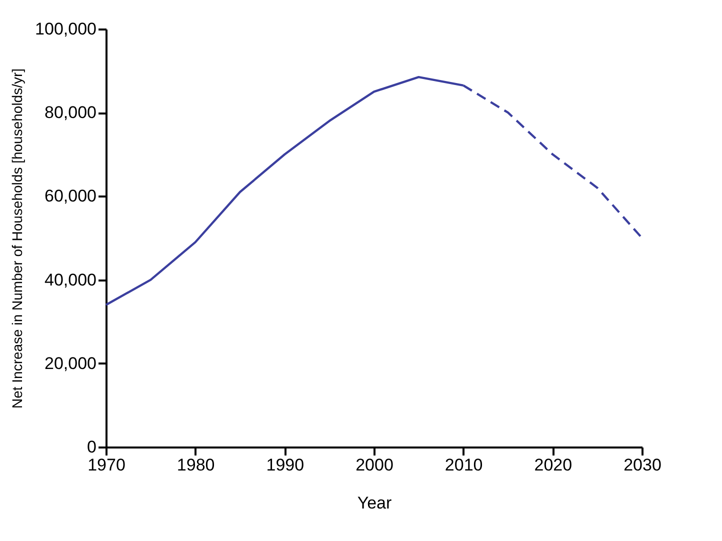  What do you see at coordinates (91, 447) in the screenshot?
I see `y-tick-label: 0` at bounding box center [91, 447].